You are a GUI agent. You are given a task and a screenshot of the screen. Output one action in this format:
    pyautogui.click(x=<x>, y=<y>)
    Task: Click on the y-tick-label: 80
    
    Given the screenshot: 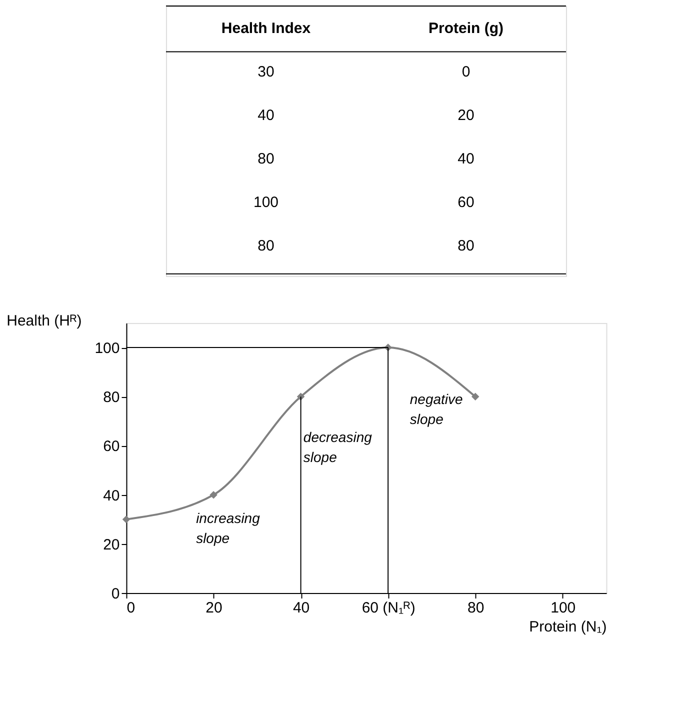 What is the action you would take?
    pyautogui.click(x=111, y=397)
    